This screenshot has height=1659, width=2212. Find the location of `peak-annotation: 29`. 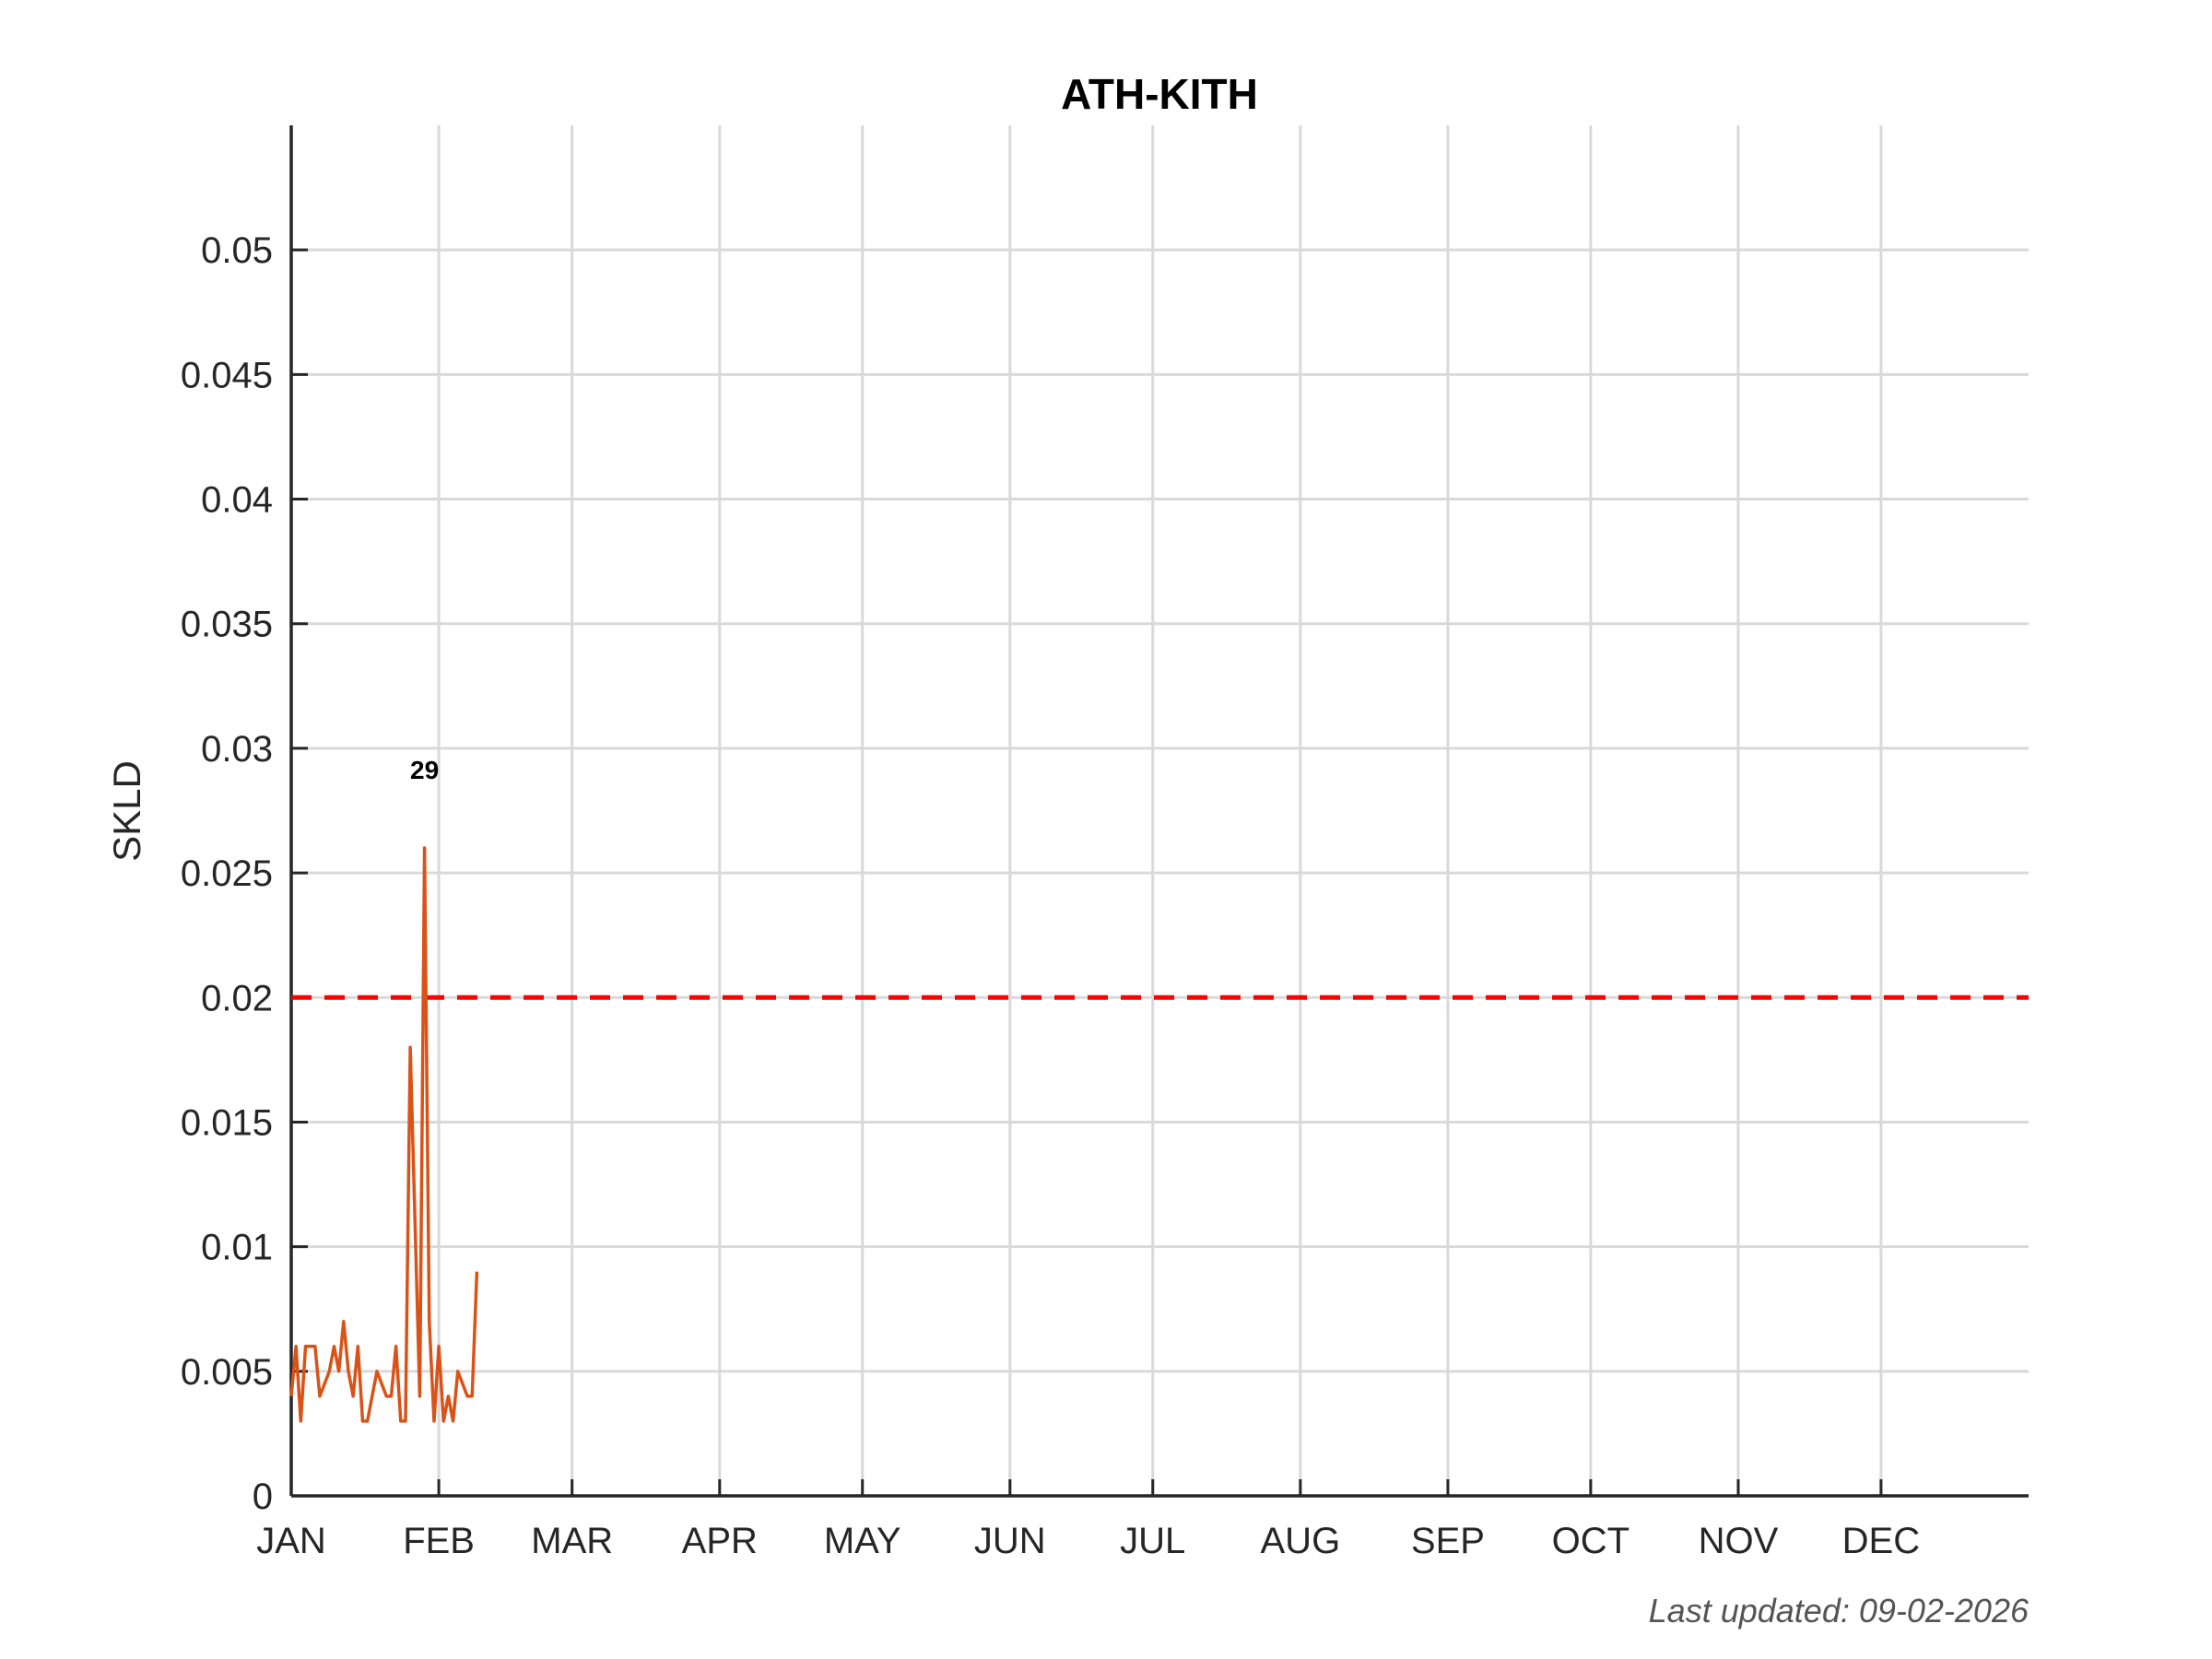

peak-annotation: 29 is located at coordinates (424, 770).